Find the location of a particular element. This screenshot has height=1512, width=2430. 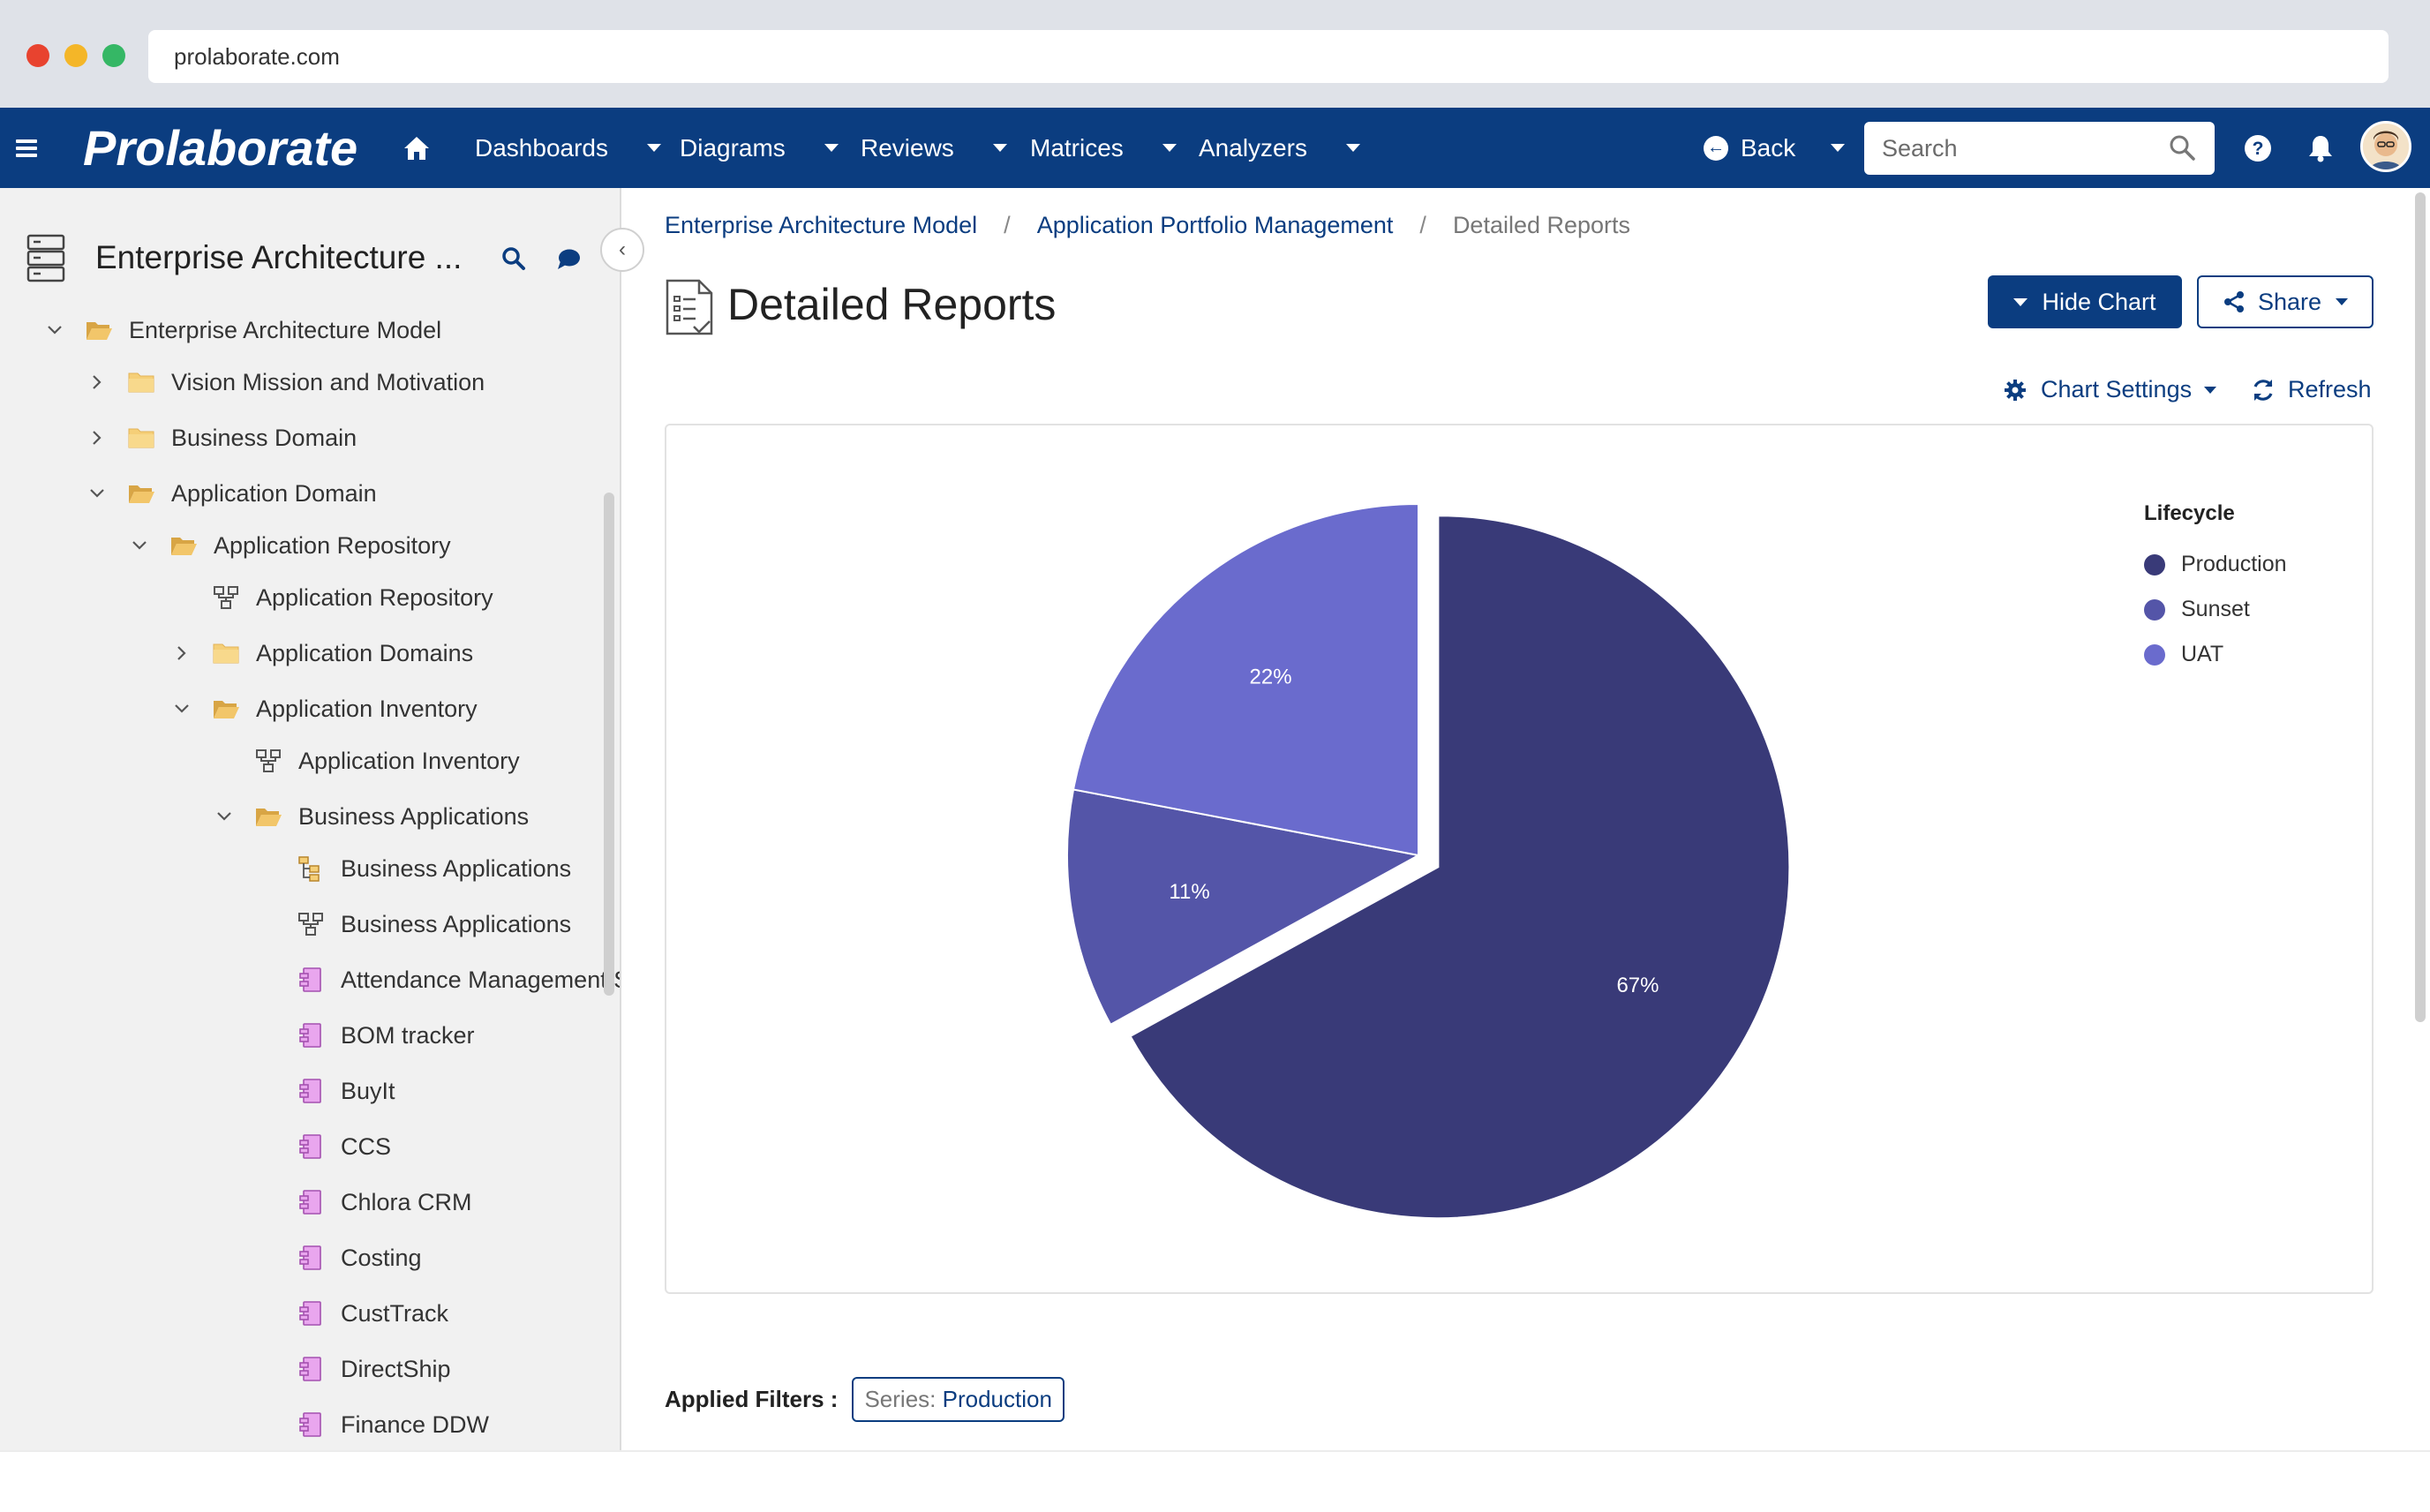

legend-label: Sunset is located at coordinates (2215, 609).